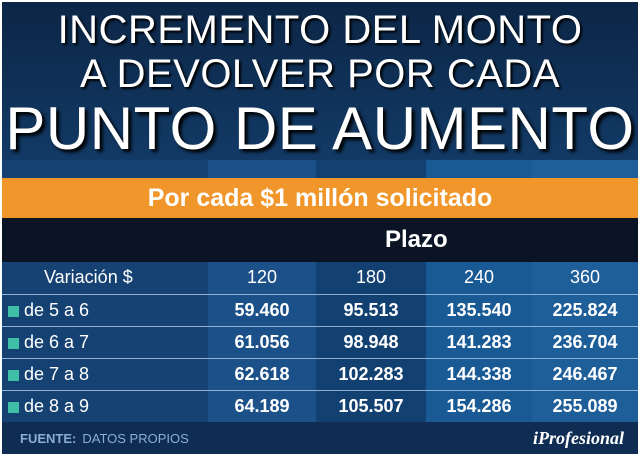  Describe the element at coordinates (371, 406) in the screenshot. I see `cell-value: 105.507` at that location.